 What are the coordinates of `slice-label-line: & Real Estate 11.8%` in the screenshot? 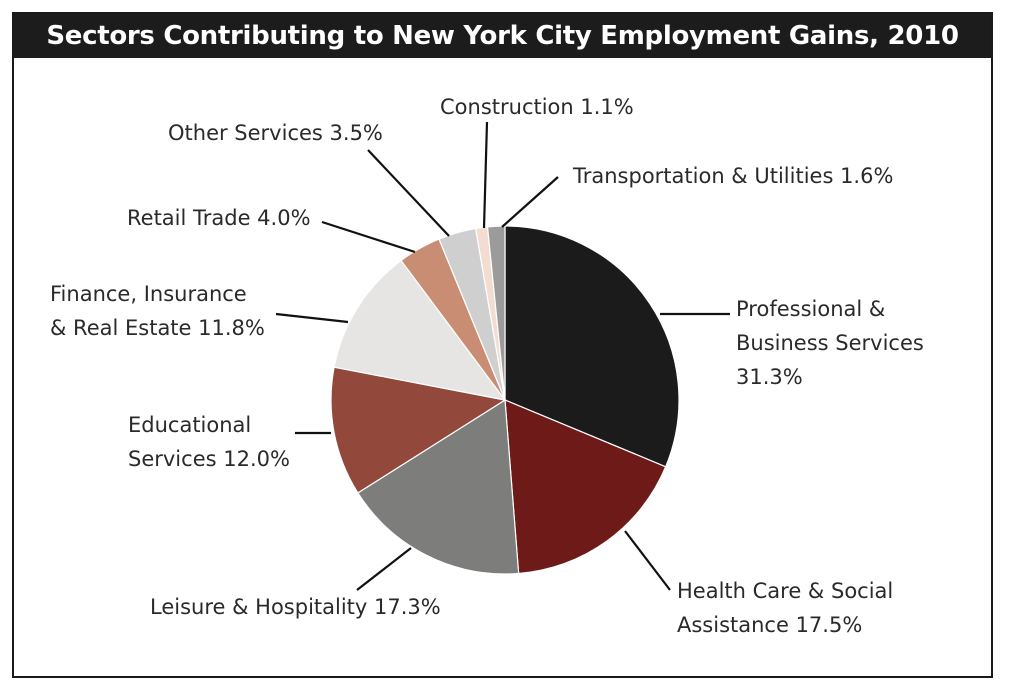 It's located at (157, 328).